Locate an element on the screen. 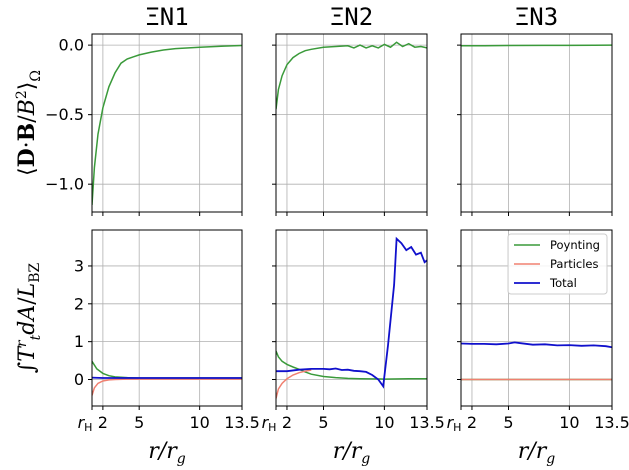 Image resolution: width=629 pixels, height=470 pixels. y-tick-label: 2 is located at coordinates (79, 303).